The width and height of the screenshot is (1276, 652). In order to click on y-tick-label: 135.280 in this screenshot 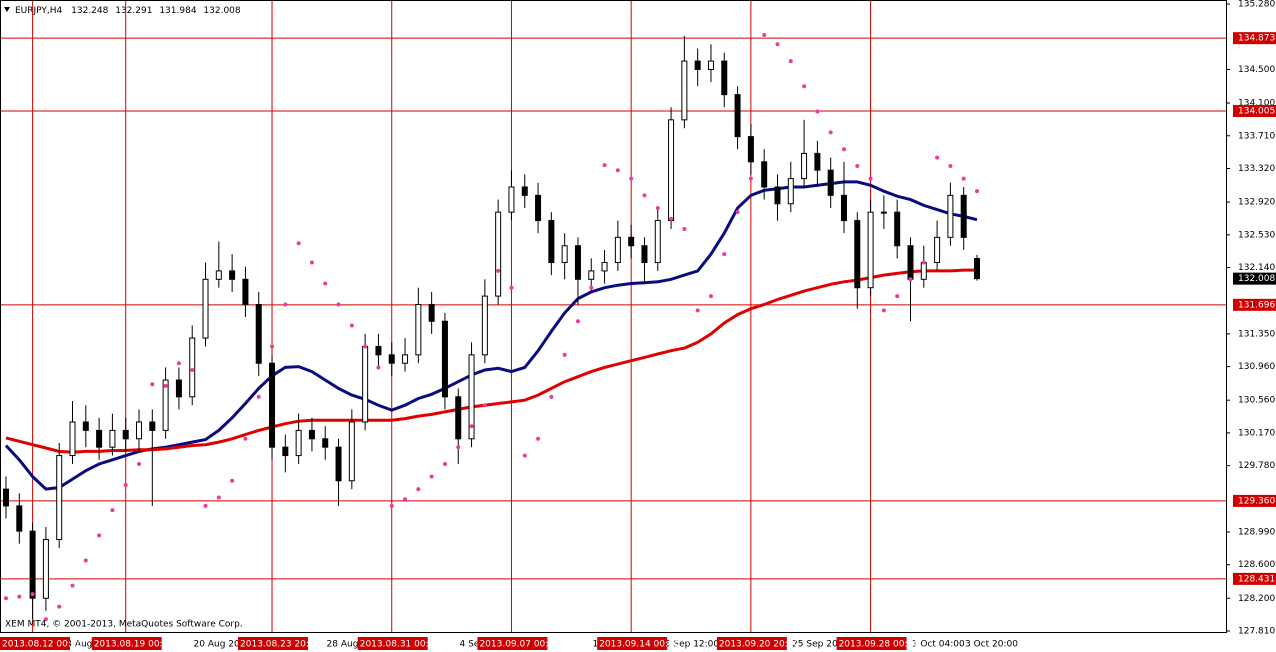, I will do `click(1256, 5)`.